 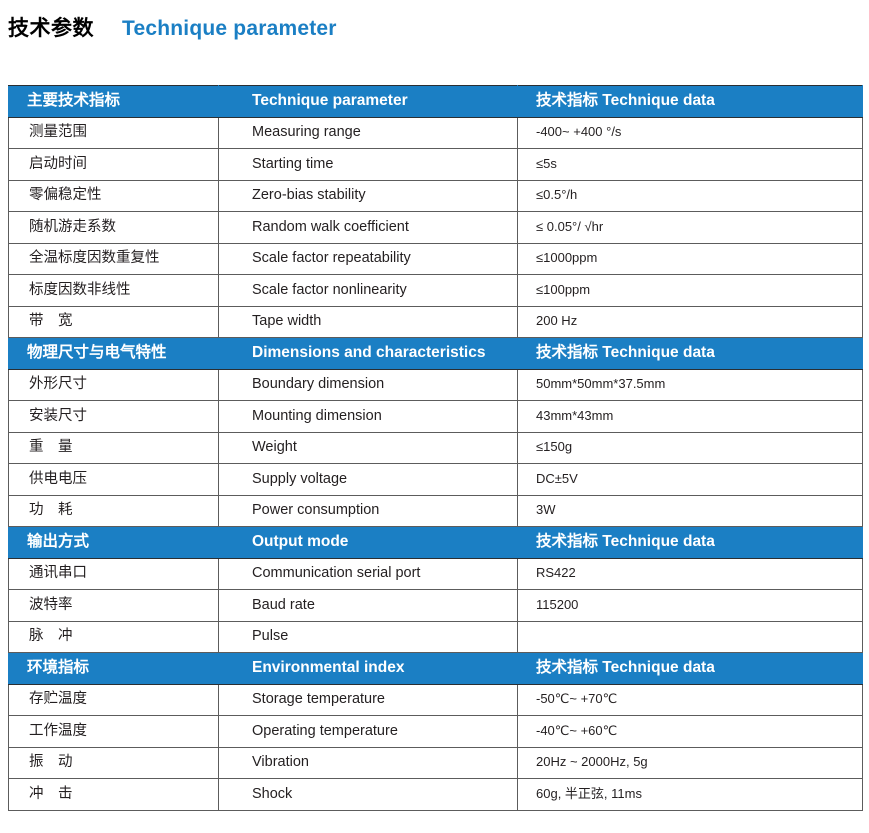 I want to click on table-row: 标度因数非线性 Scale factor nonlinearity ≤100ppm, so click(x=435, y=290).